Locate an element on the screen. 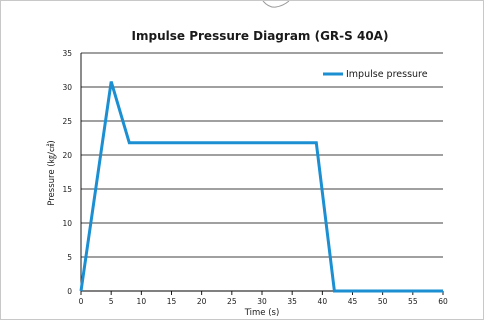  y-axis-title: Pressure (㎏/㎠) is located at coordinates (52, 173).